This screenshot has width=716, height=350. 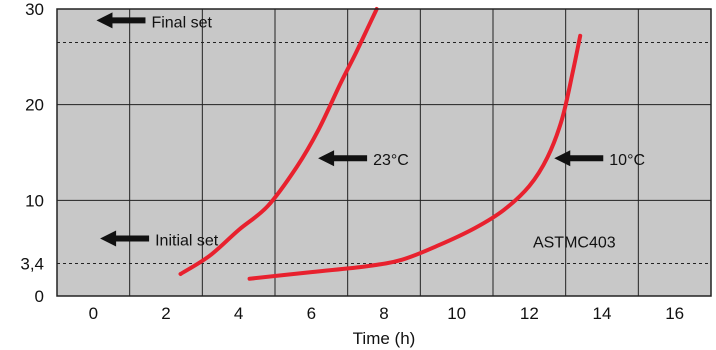 I want to click on x-tick-label: 12, so click(x=529, y=313).